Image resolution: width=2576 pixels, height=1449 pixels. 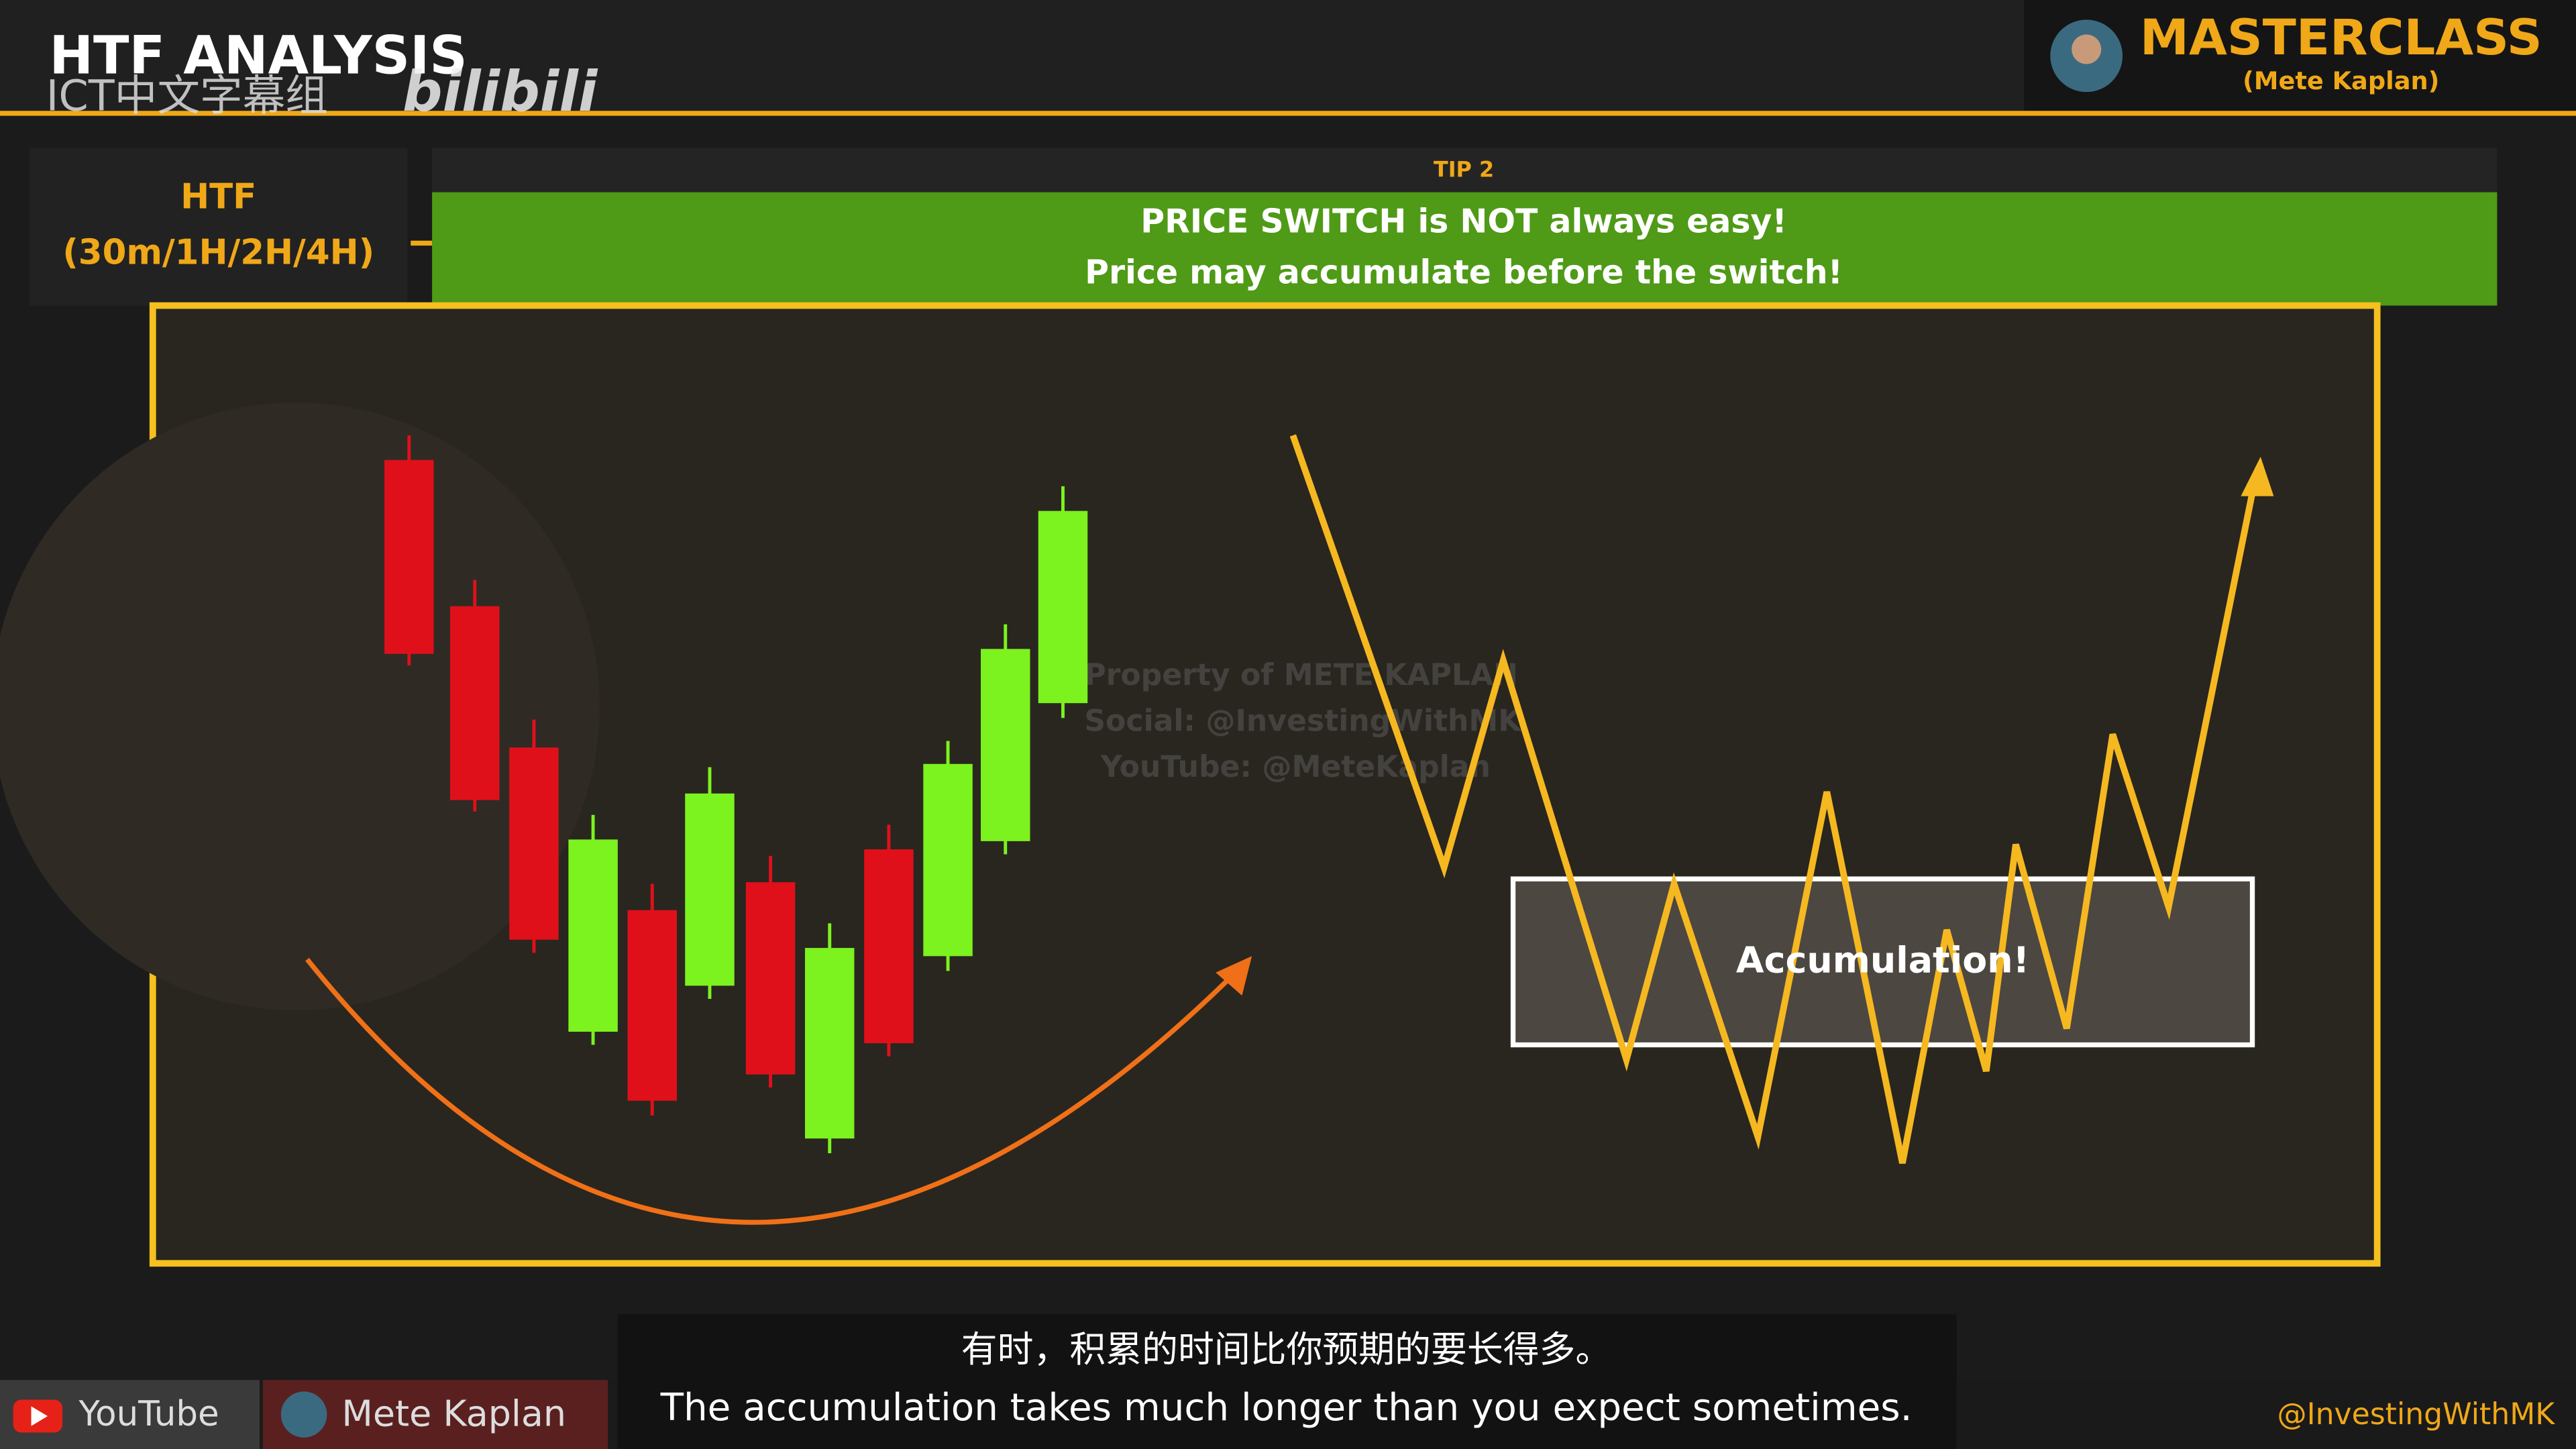 I want to click on tip-line: Price may accumulate before the switch!, so click(x=1464, y=272).